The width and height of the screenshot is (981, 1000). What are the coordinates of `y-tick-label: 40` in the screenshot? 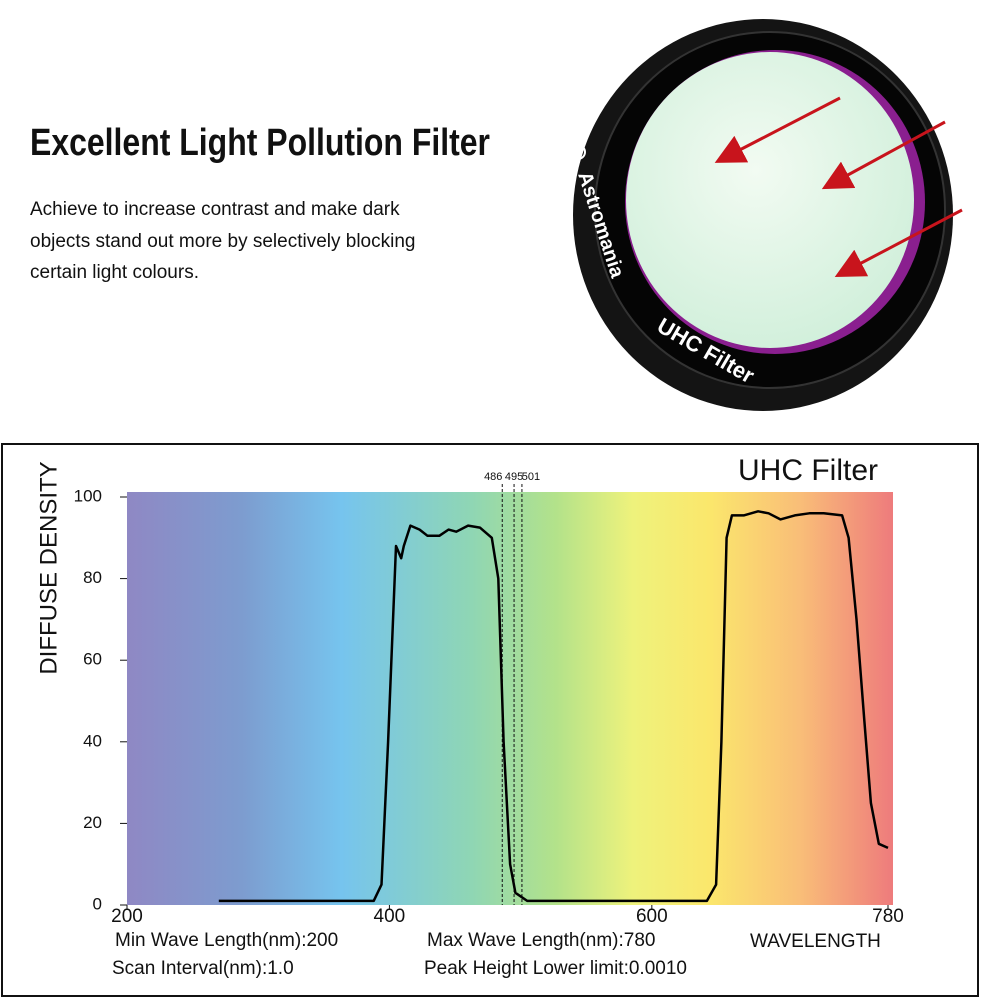 It's located at (92, 740).